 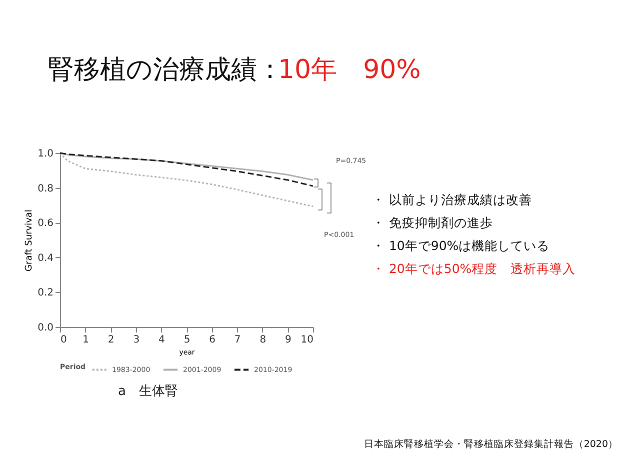 What do you see at coordinates (46, 293) in the screenshot?
I see `y-tick-label: 0.2` at bounding box center [46, 293].